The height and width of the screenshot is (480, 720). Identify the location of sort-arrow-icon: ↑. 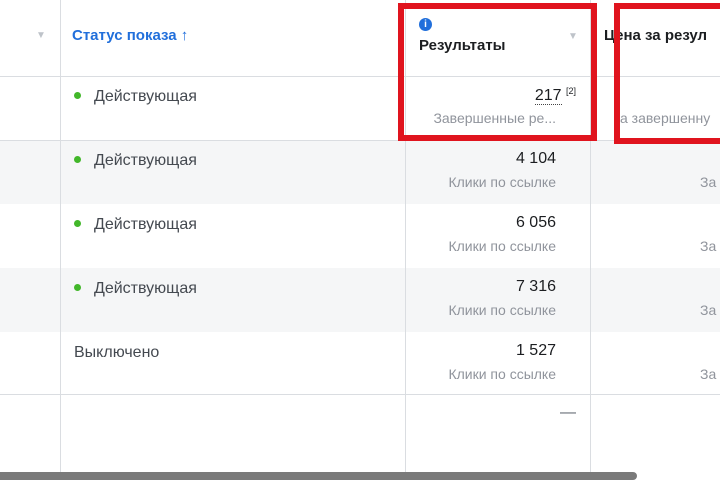
(184, 35).